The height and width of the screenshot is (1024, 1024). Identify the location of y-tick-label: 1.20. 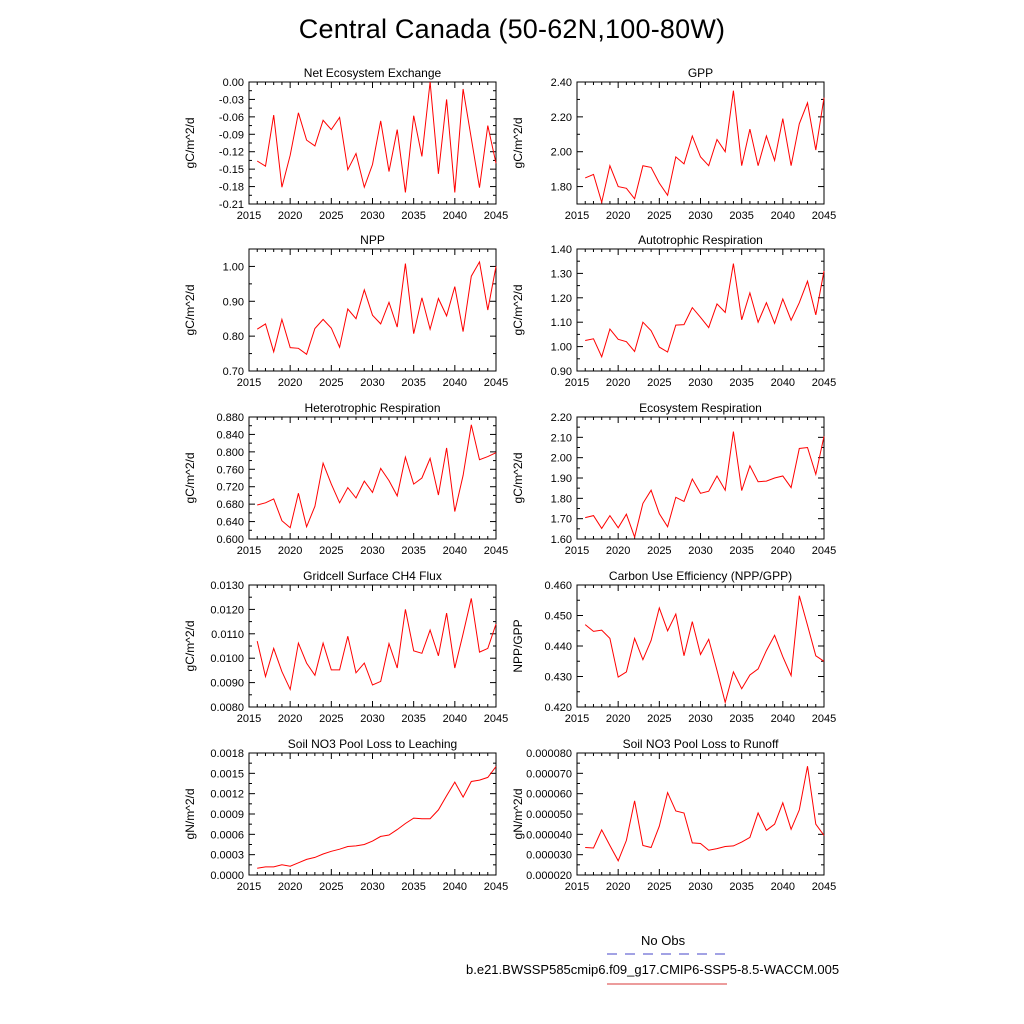
(561, 299).